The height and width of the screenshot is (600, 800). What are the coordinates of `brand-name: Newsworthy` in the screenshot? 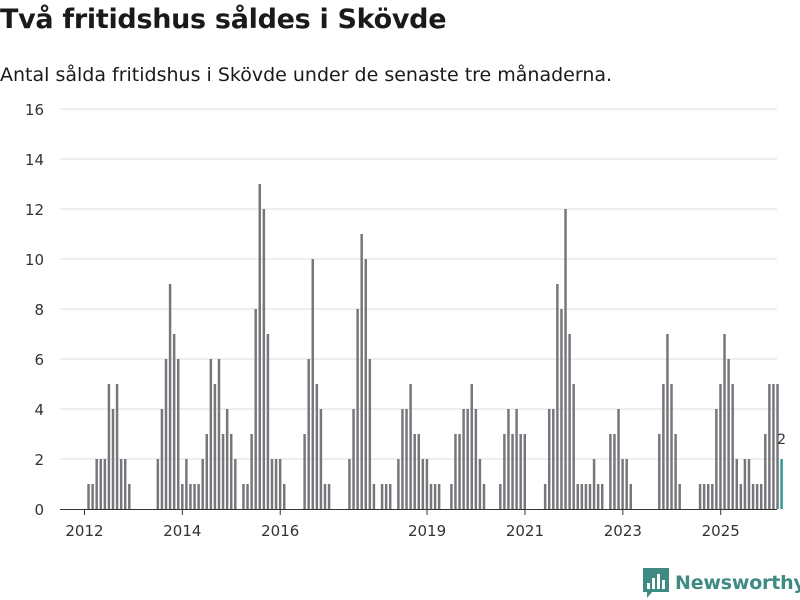 It's located at (737, 583).